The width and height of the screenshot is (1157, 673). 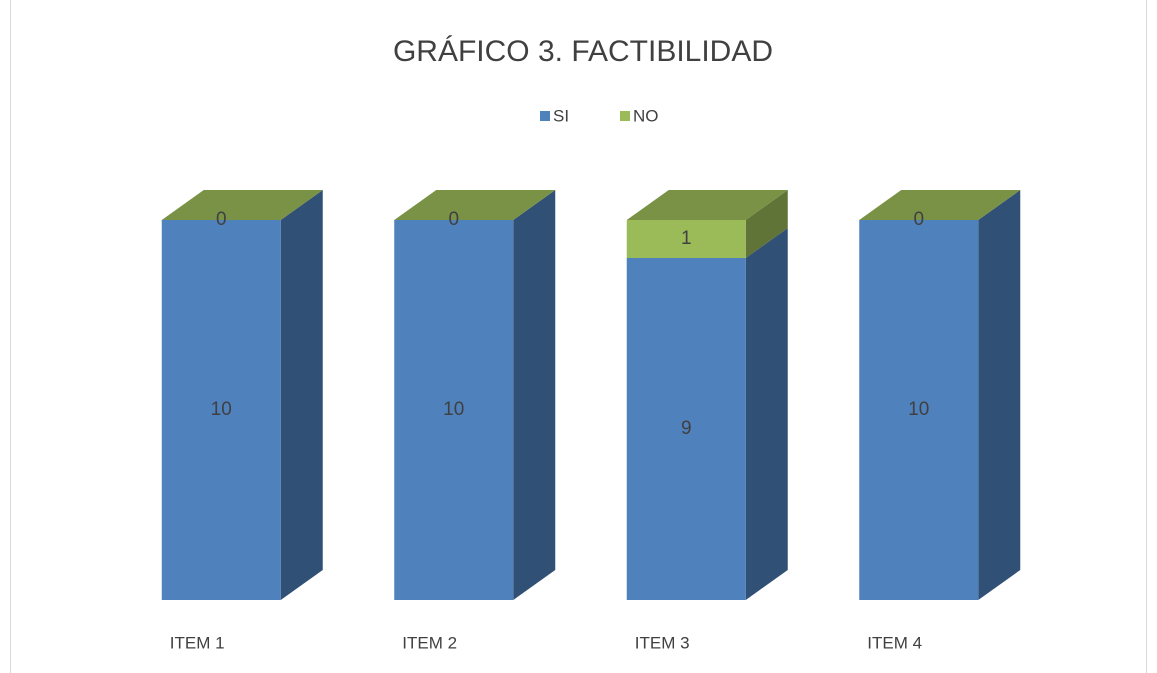 I want to click on x-tick-label: ITEM 2, so click(x=429, y=642).